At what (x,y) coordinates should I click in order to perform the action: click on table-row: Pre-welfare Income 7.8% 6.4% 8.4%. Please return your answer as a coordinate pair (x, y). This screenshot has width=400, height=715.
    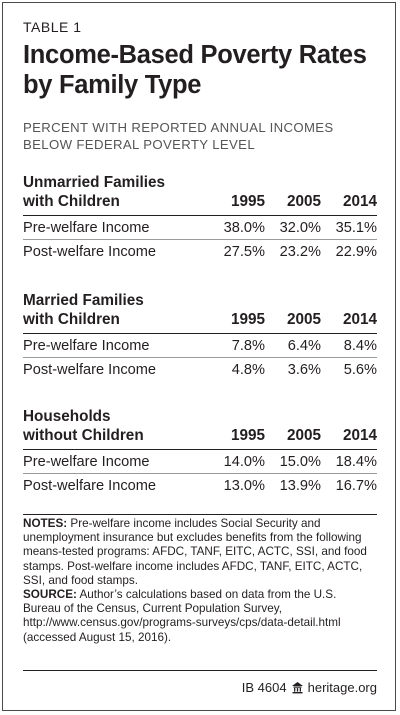
    Looking at the image, I should click on (200, 346).